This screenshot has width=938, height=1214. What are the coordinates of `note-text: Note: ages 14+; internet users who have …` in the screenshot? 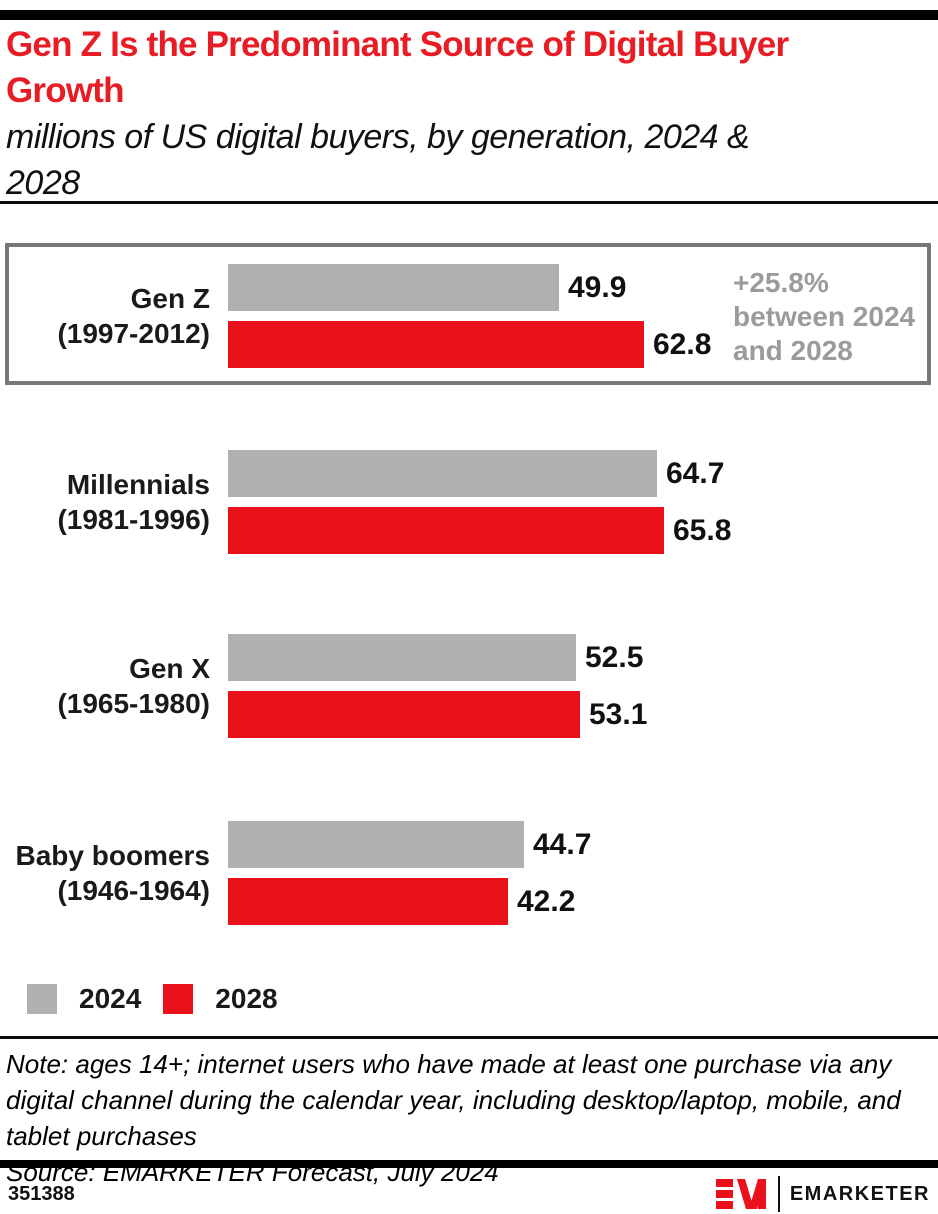 It's located at (453, 1100).